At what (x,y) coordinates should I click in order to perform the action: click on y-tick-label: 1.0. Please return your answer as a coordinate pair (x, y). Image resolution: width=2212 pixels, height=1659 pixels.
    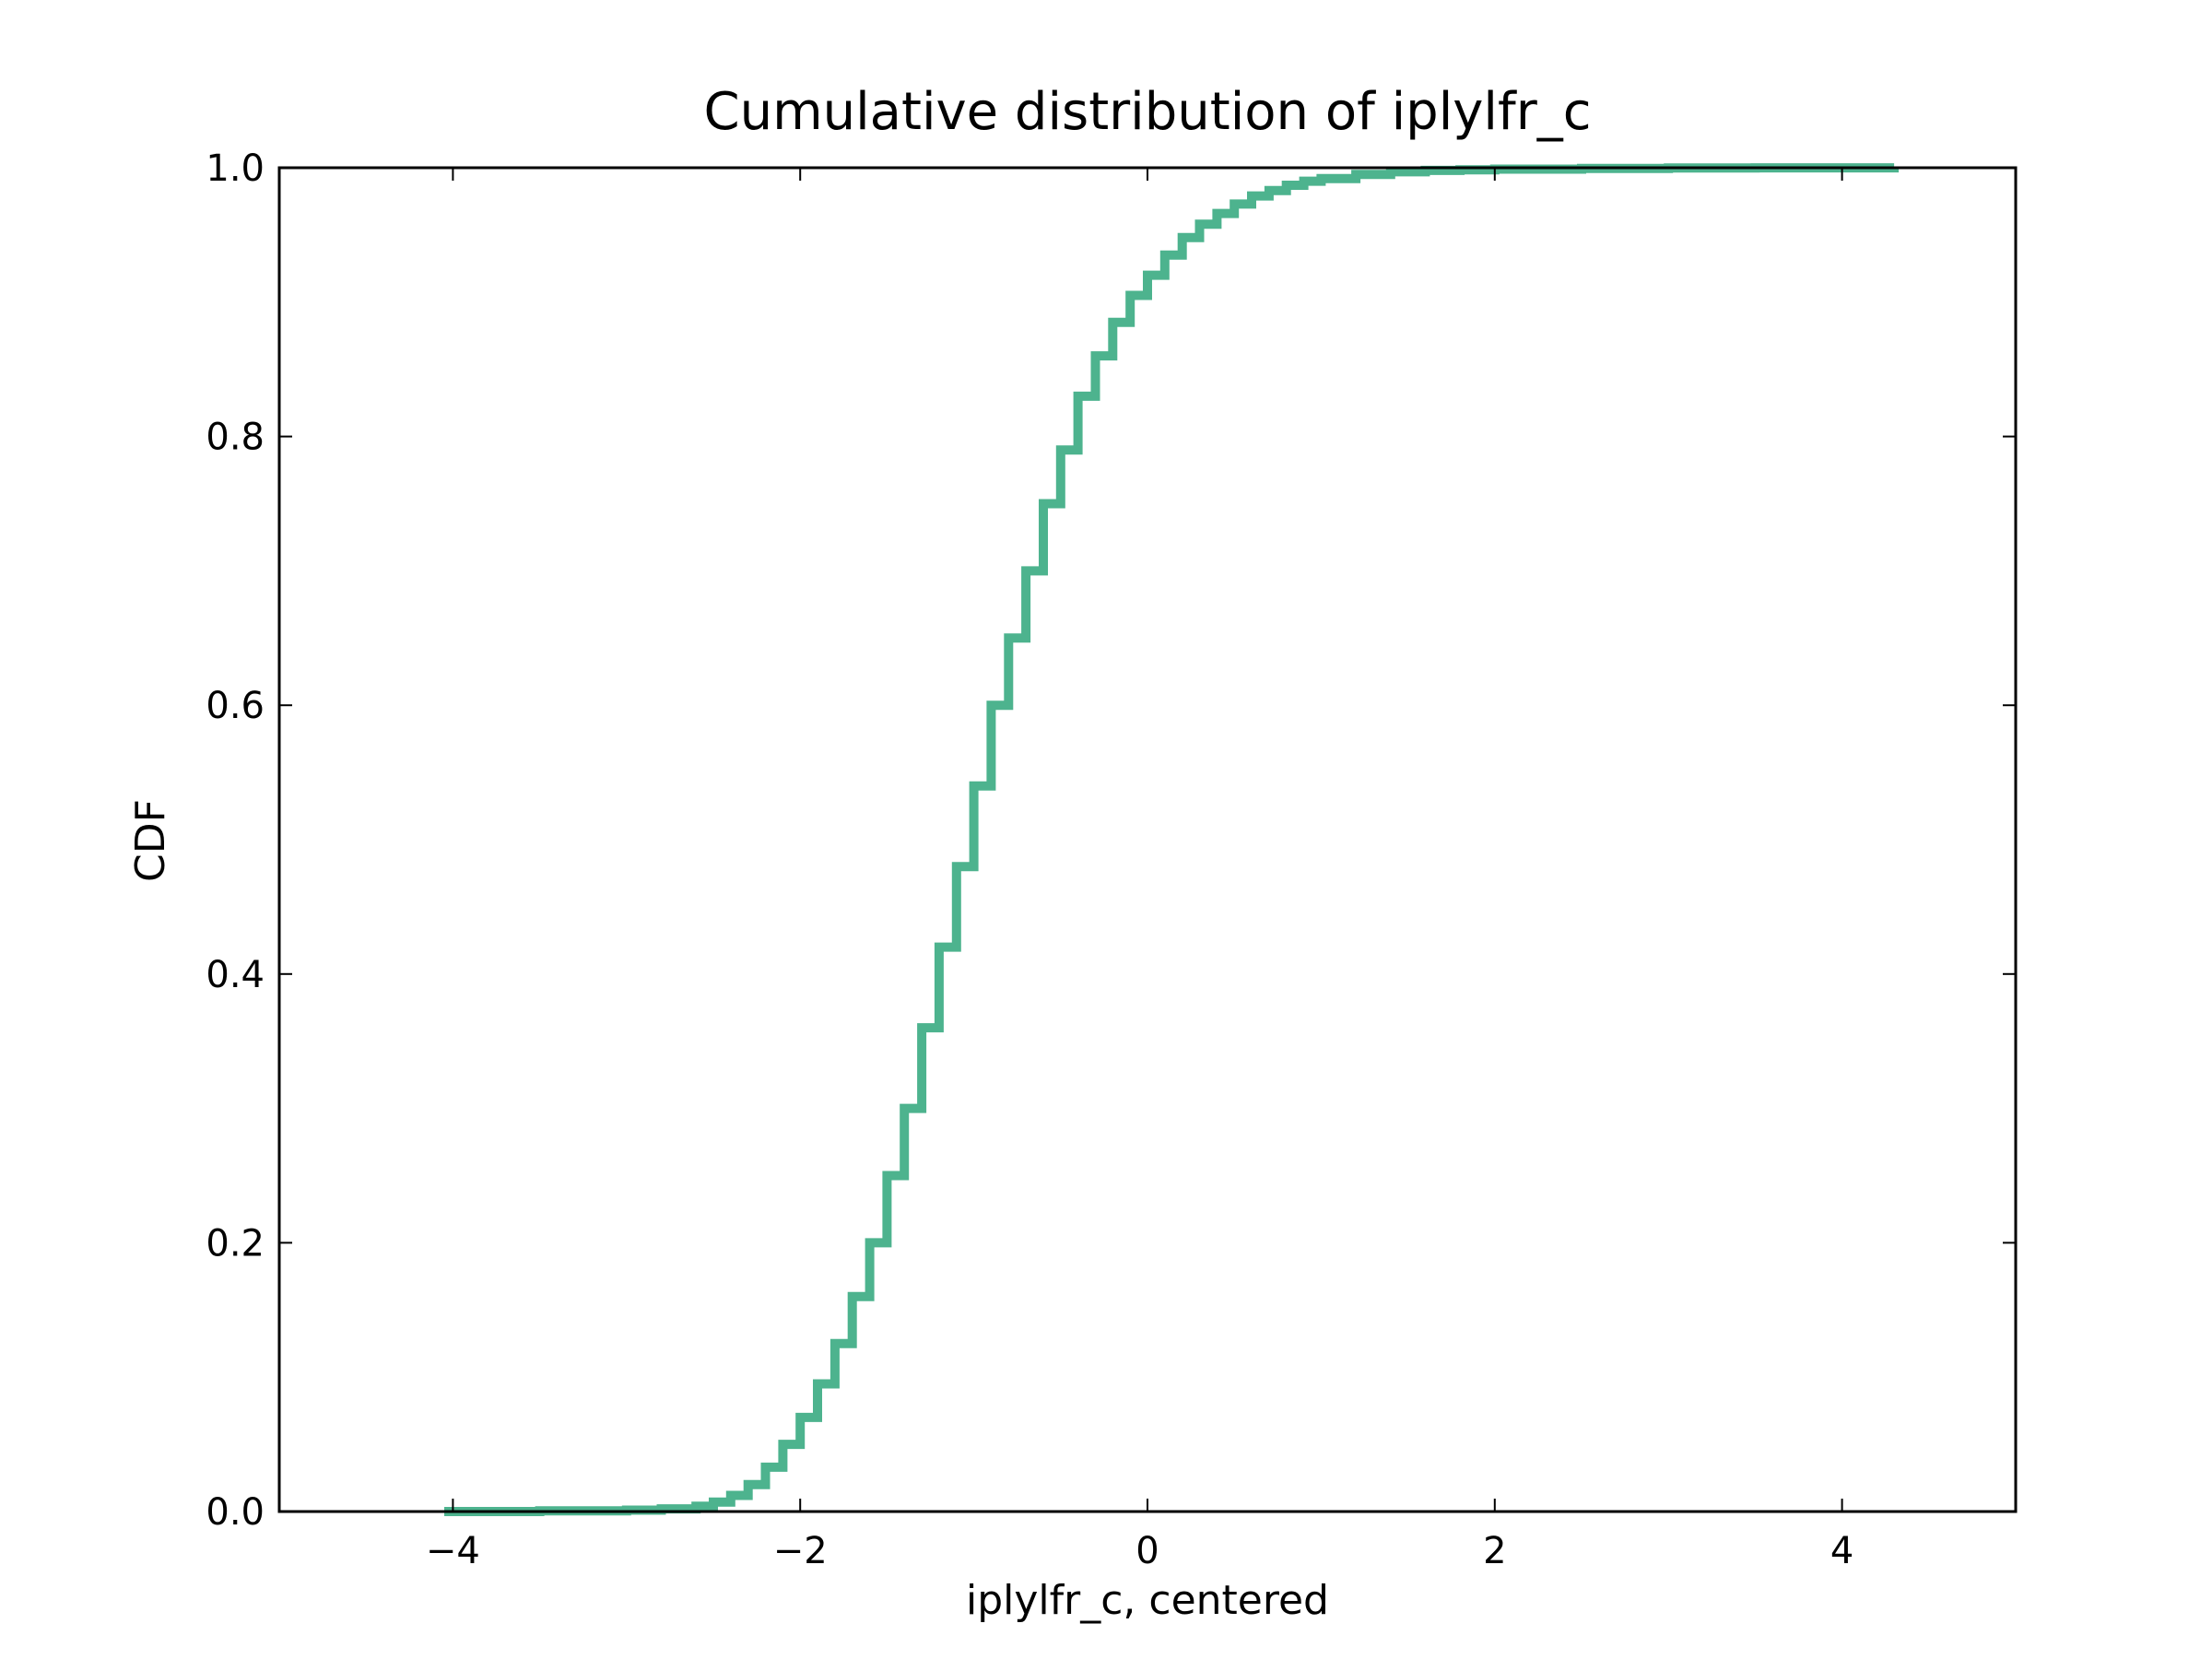
    Looking at the image, I should click on (235, 168).